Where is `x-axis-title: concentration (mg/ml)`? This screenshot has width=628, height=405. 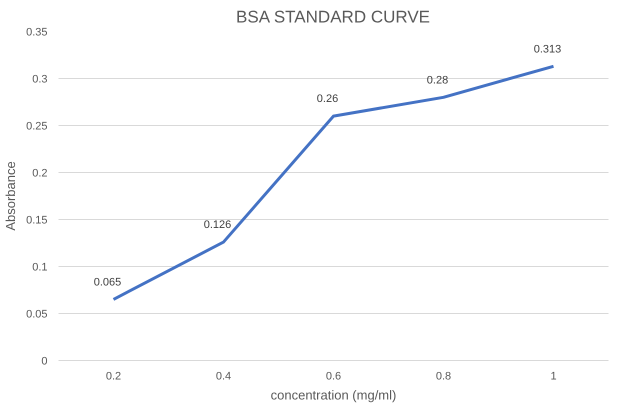 x-axis-title: concentration (mg/ml) is located at coordinates (333, 395).